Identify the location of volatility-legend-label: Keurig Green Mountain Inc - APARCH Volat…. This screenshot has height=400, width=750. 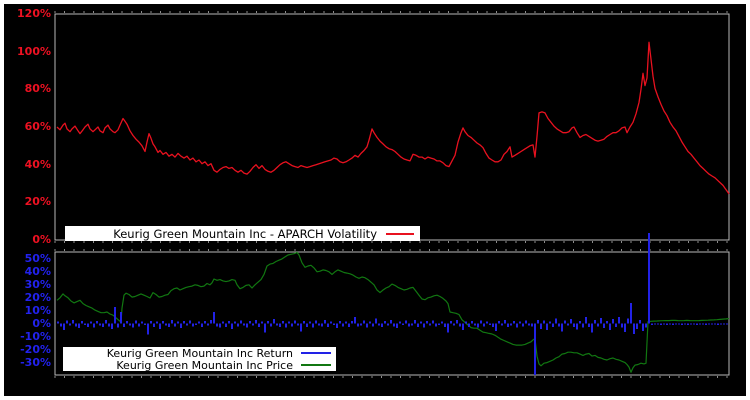
(245, 233).